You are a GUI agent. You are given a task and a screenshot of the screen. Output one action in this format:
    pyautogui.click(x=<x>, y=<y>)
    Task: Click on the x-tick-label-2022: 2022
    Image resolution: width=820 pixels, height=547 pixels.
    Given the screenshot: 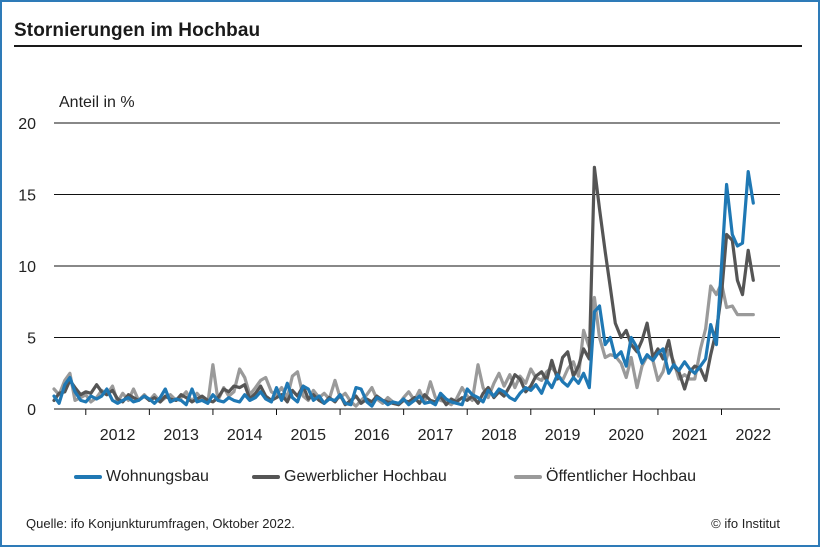 What is the action you would take?
    pyautogui.click(x=754, y=435)
    